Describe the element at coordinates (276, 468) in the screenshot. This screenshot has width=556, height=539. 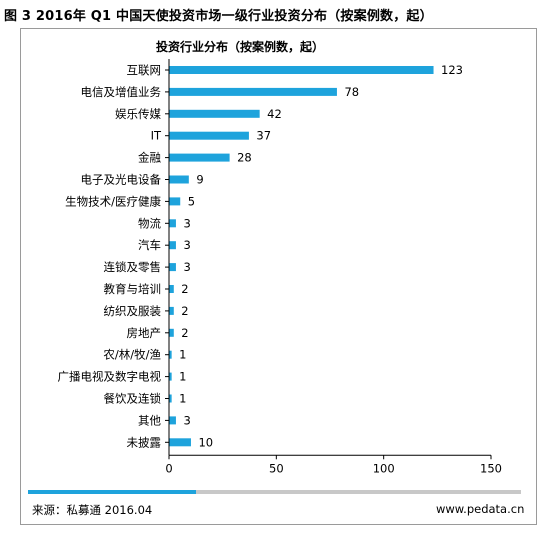
I see `x-tick-label: 50` at that location.